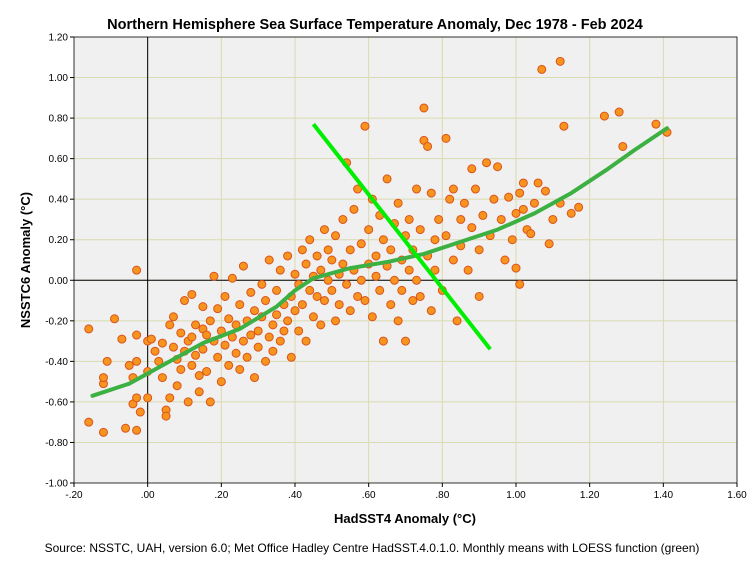 The width and height of the screenshot is (754, 564). I want to click on x-tick-label: .60, so click(369, 495).